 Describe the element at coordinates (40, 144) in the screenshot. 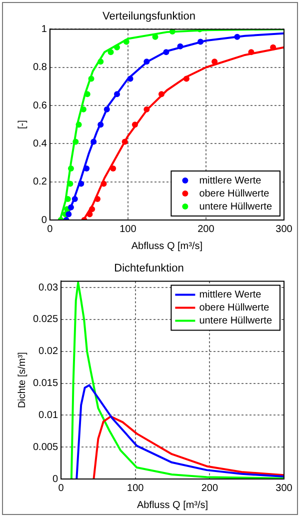

I see `y-tick-label: 0.4` at that location.